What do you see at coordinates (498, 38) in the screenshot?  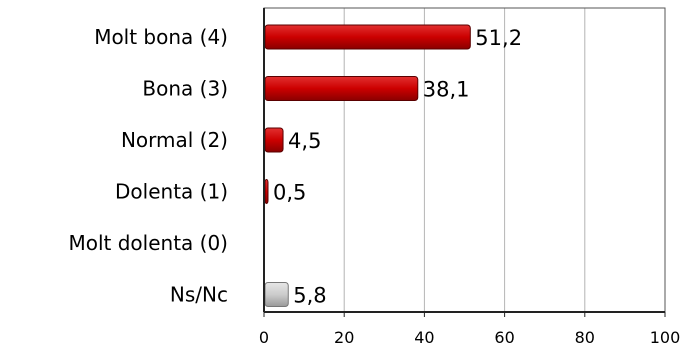 I see `value-label-0: 51,2` at bounding box center [498, 38].